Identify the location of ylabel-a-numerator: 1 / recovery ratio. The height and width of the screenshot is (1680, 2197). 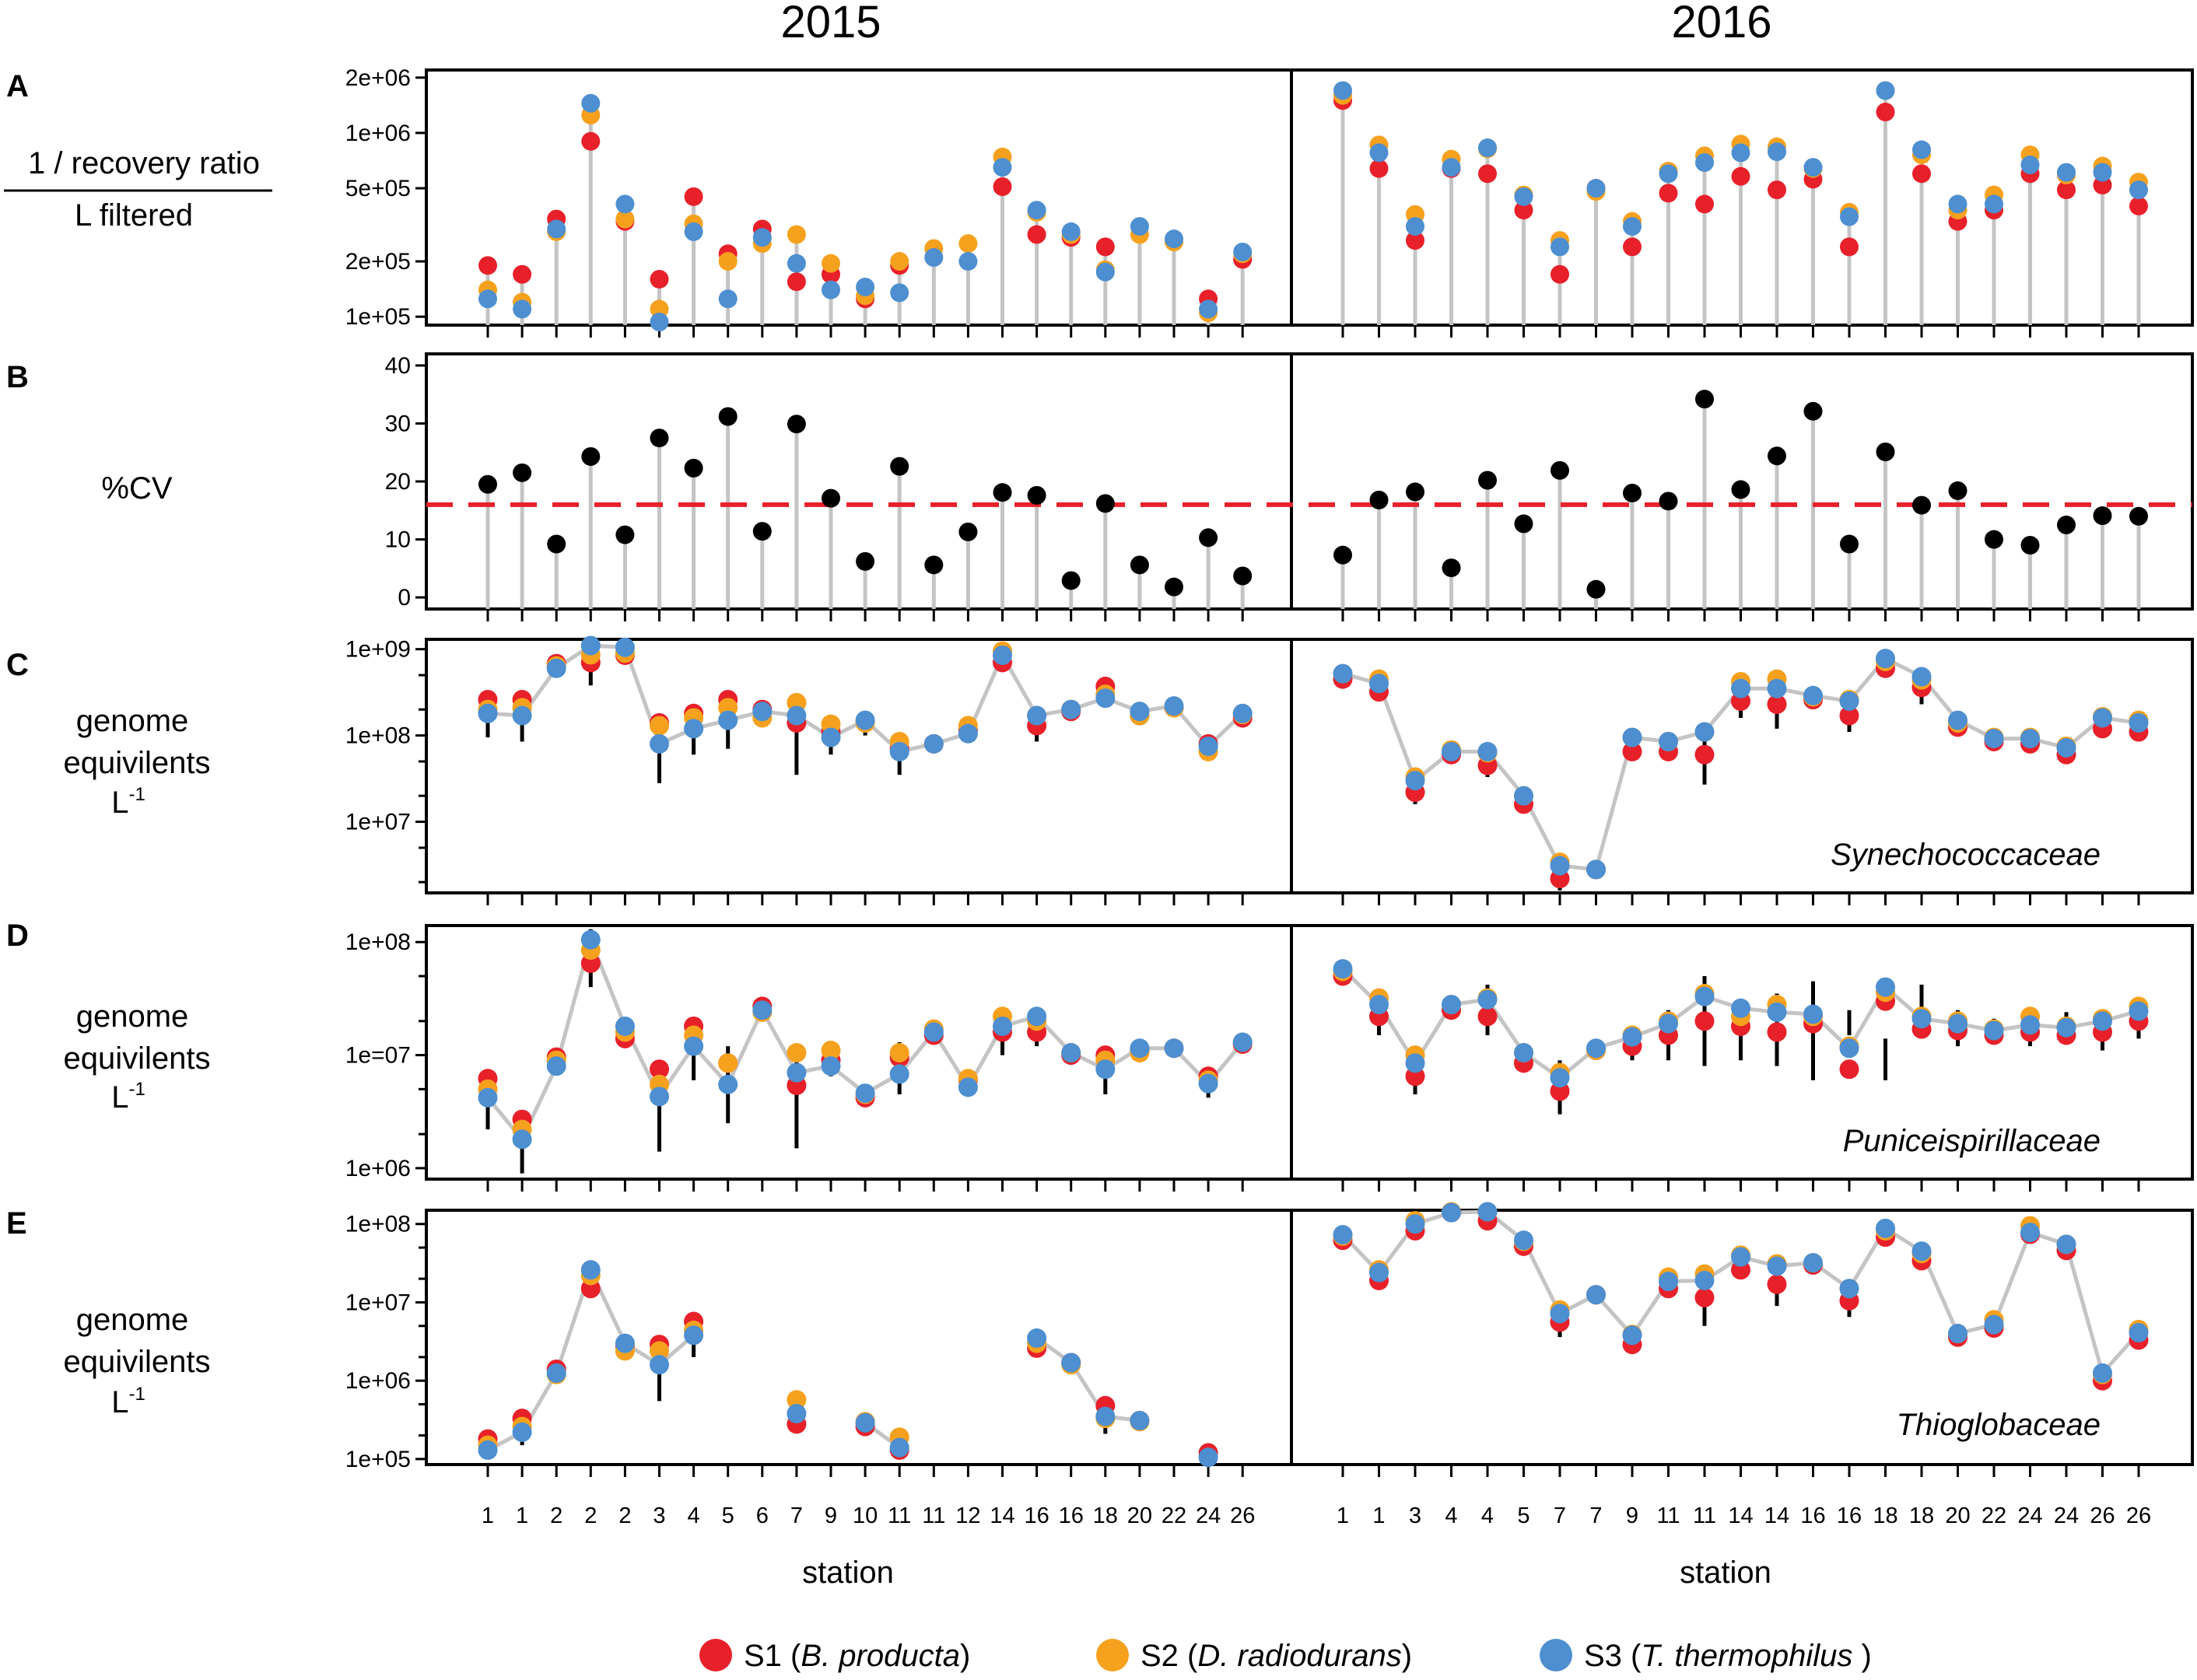
(144, 163).